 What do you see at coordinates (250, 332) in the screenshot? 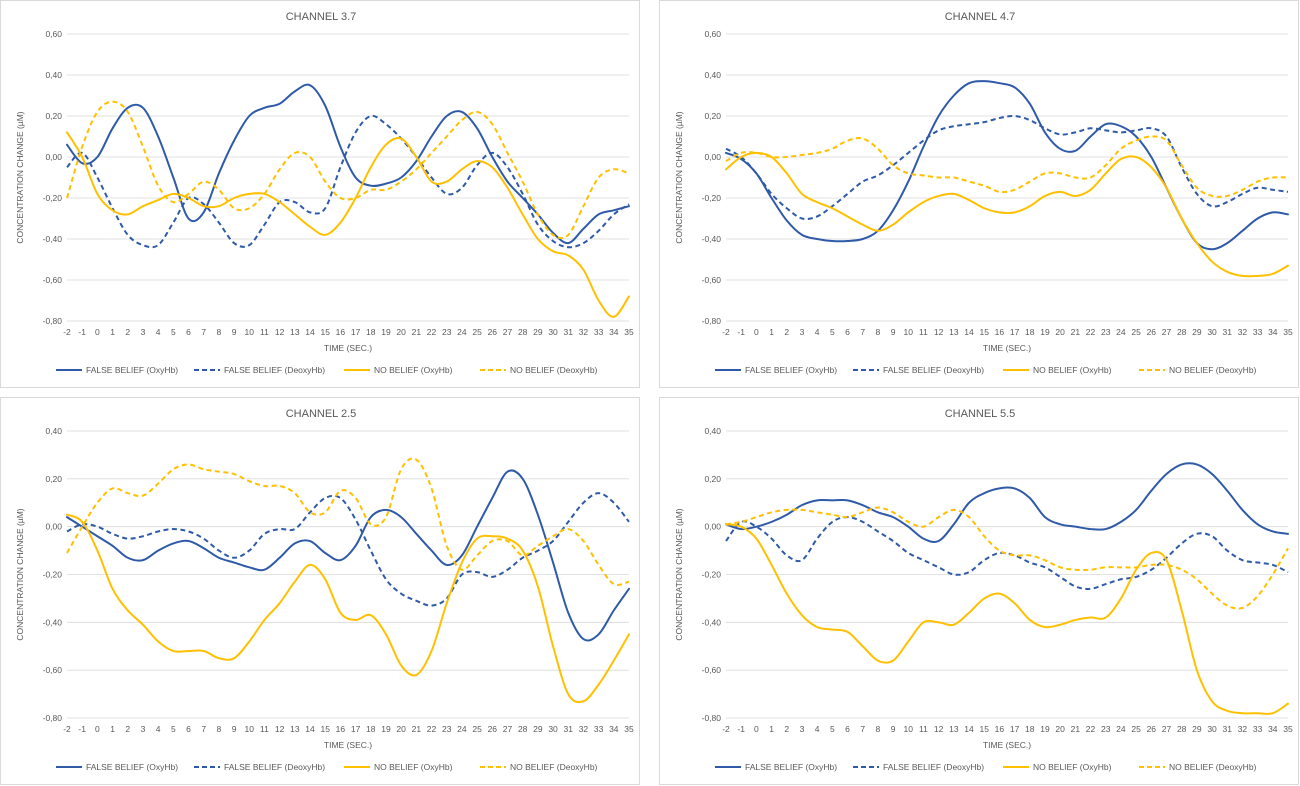
I see `x-tick-label: 10` at bounding box center [250, 332].